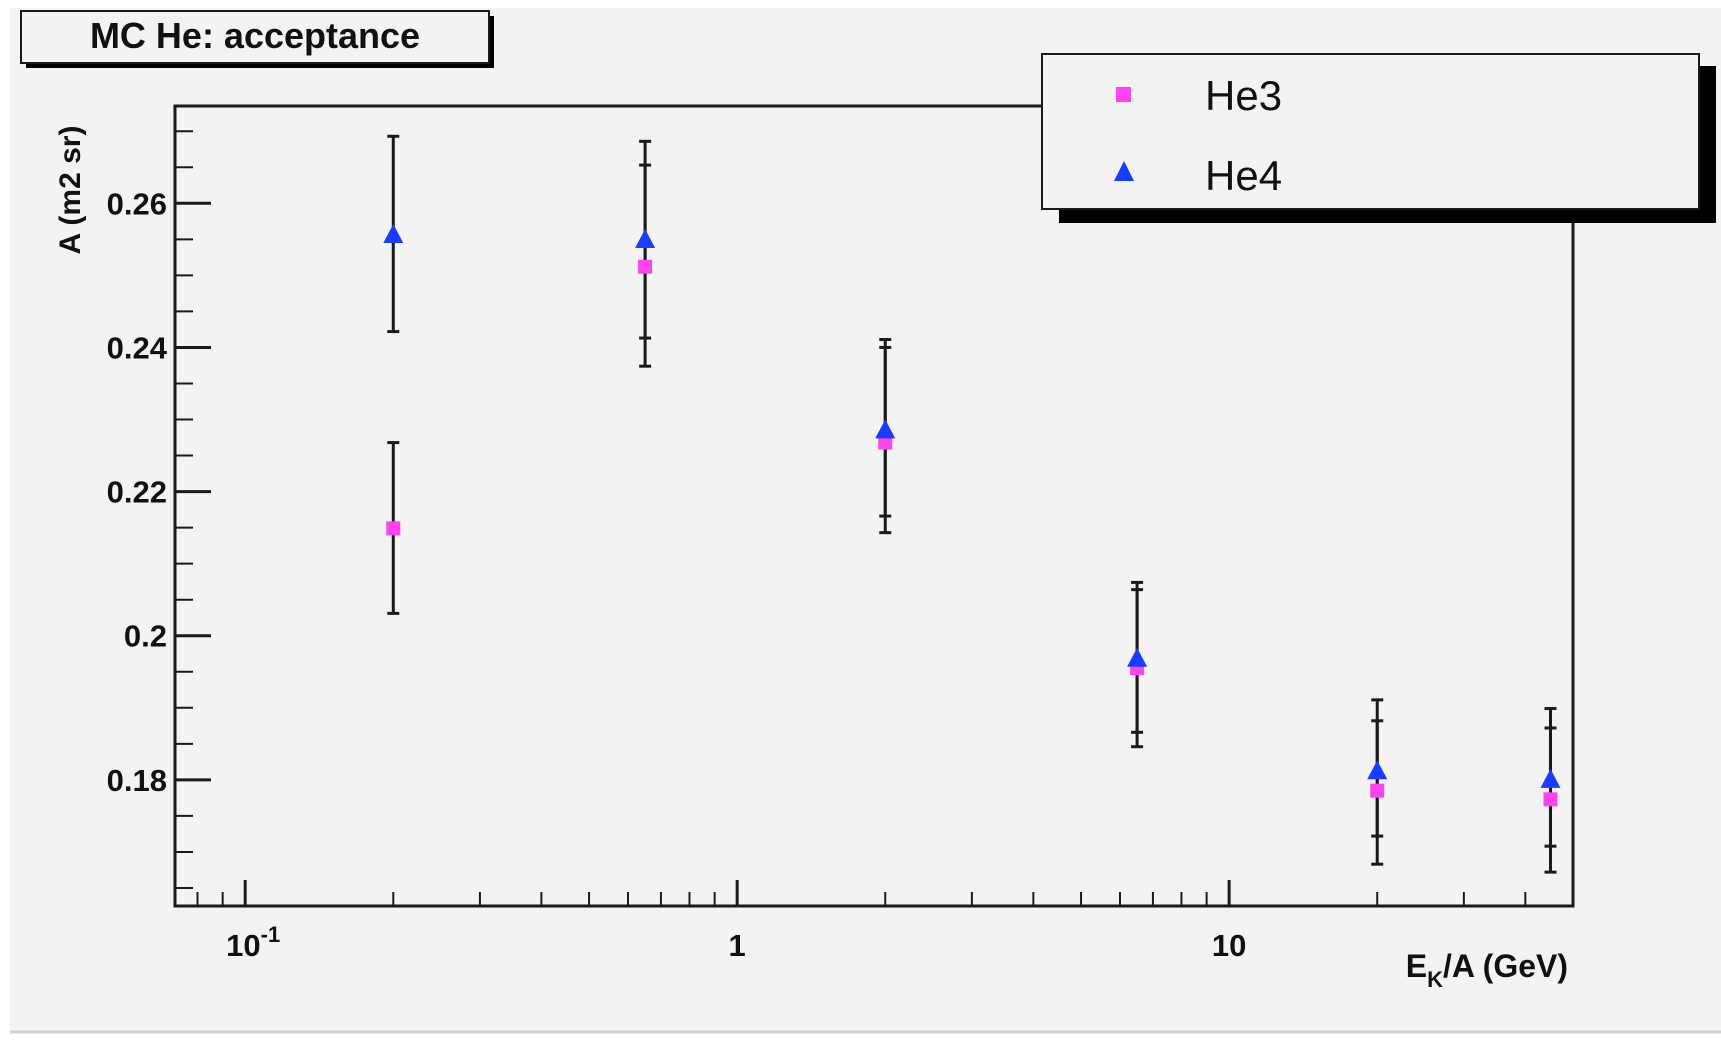 This screenshot has width=1721, height=1040. Describe the element at coordinates (253, 942) in the screenshot. I see `x-tick-label: 10-1` at that location.